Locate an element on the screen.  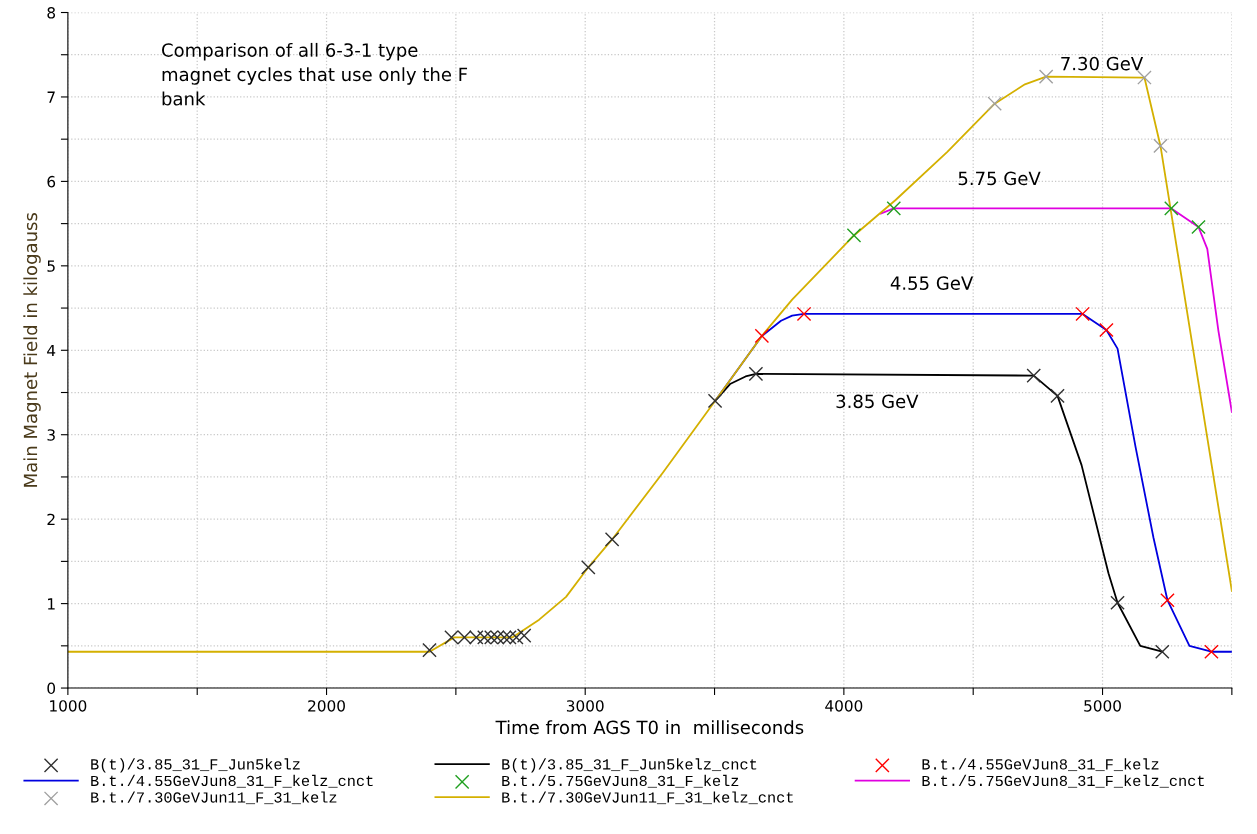
annotation: 5.75 GeV is located at coordinates (999, 178).